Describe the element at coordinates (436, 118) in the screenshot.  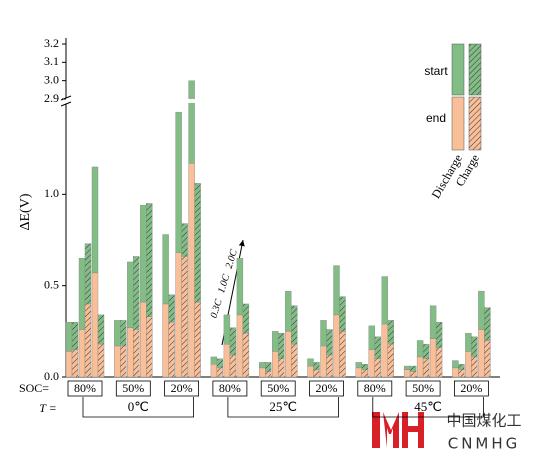
I see `legend-segment: end` at that location.